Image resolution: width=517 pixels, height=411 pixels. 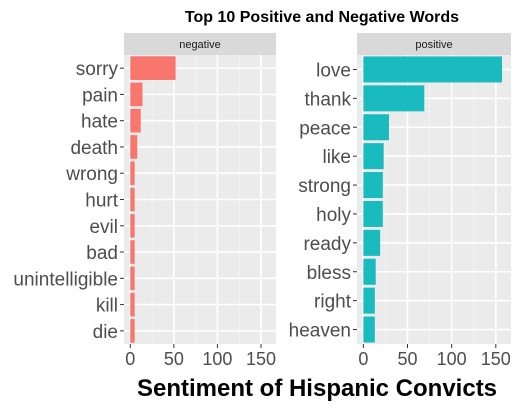 What do you see at coordinates (373, 213) in the screenshot?
I see `bar-holy` at bounding box center [373, 213].